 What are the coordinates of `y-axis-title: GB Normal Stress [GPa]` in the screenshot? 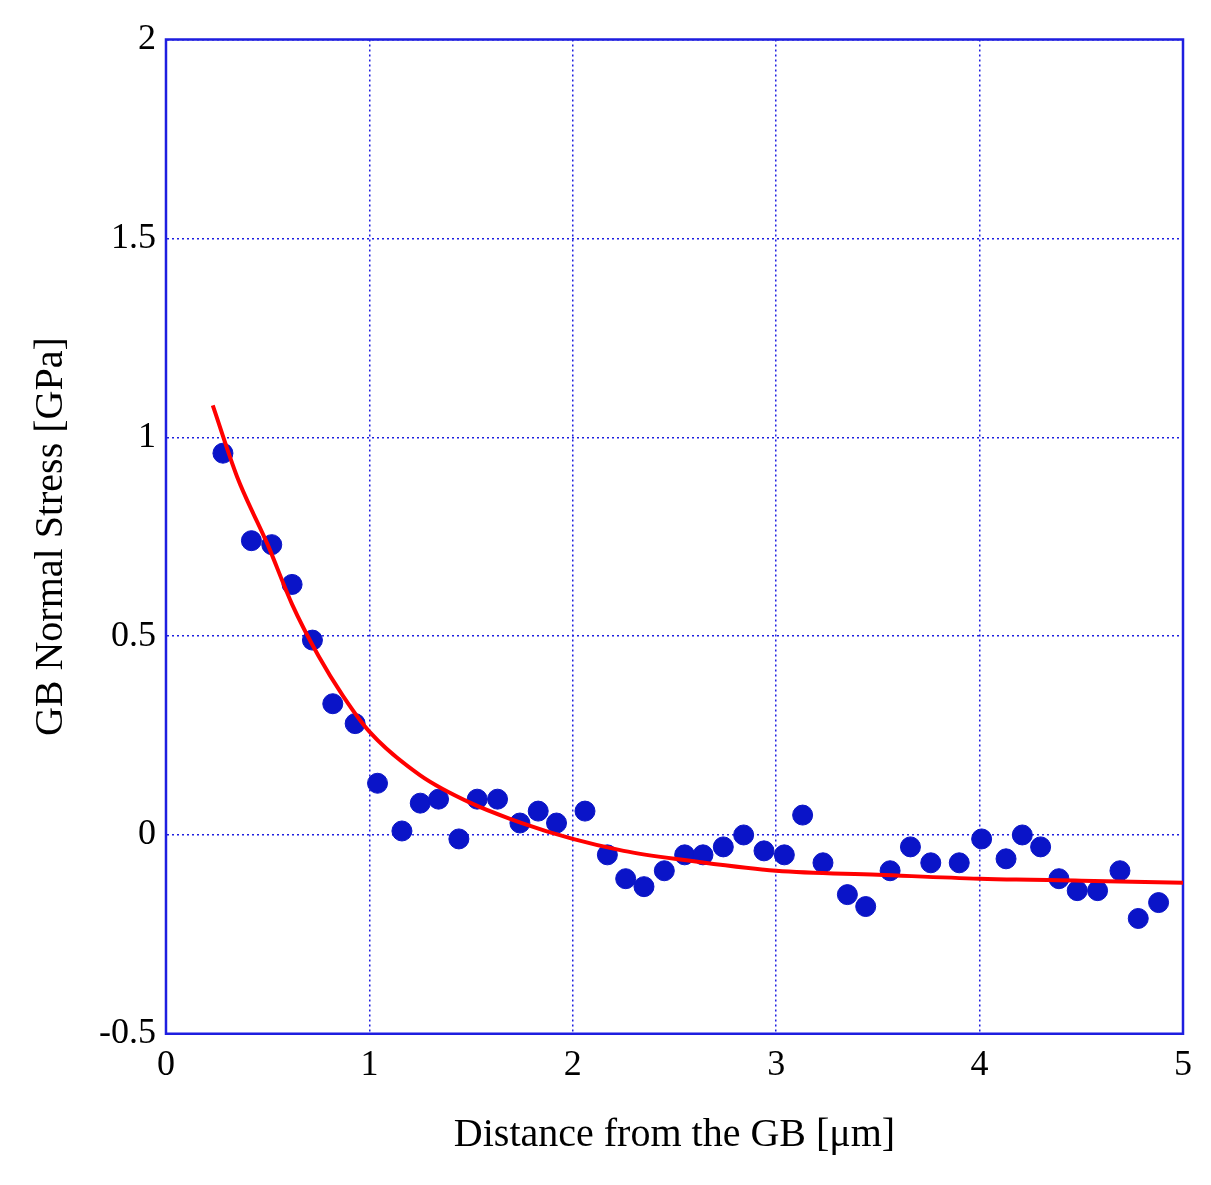 It's located at (48, 537).